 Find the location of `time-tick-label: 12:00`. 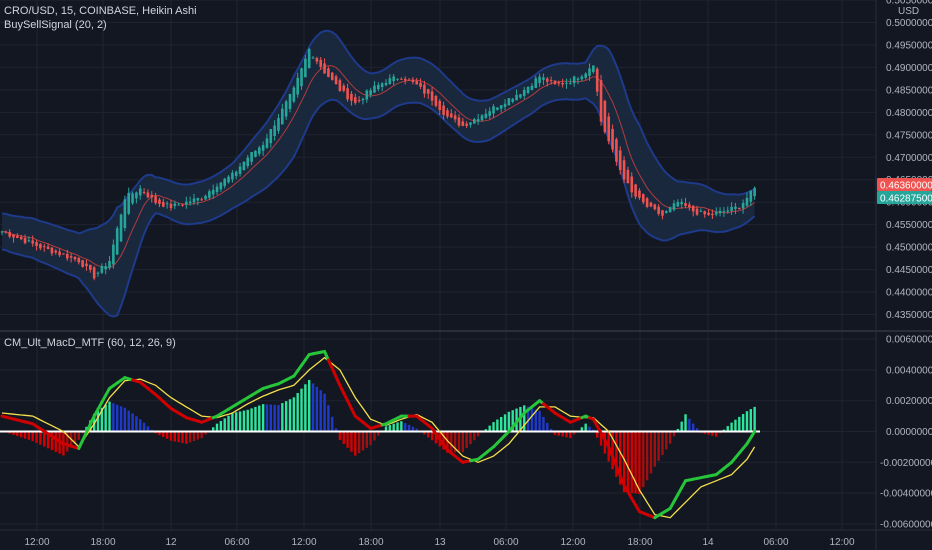

time-tick-label: 12:00 is located at coordinates (841, 542).